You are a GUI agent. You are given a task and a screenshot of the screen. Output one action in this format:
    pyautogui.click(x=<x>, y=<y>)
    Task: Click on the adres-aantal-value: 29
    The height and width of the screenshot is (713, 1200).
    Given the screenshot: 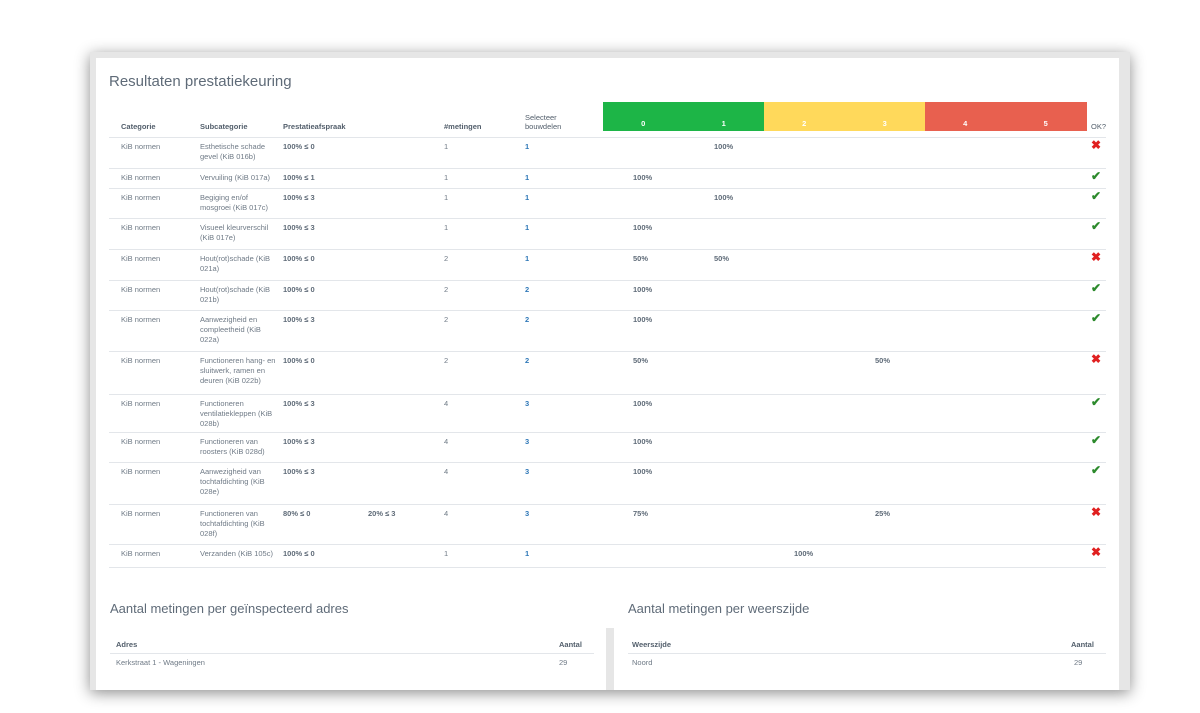 What is the action you would take?
    pyautogui.click(x=563, y=662)
    